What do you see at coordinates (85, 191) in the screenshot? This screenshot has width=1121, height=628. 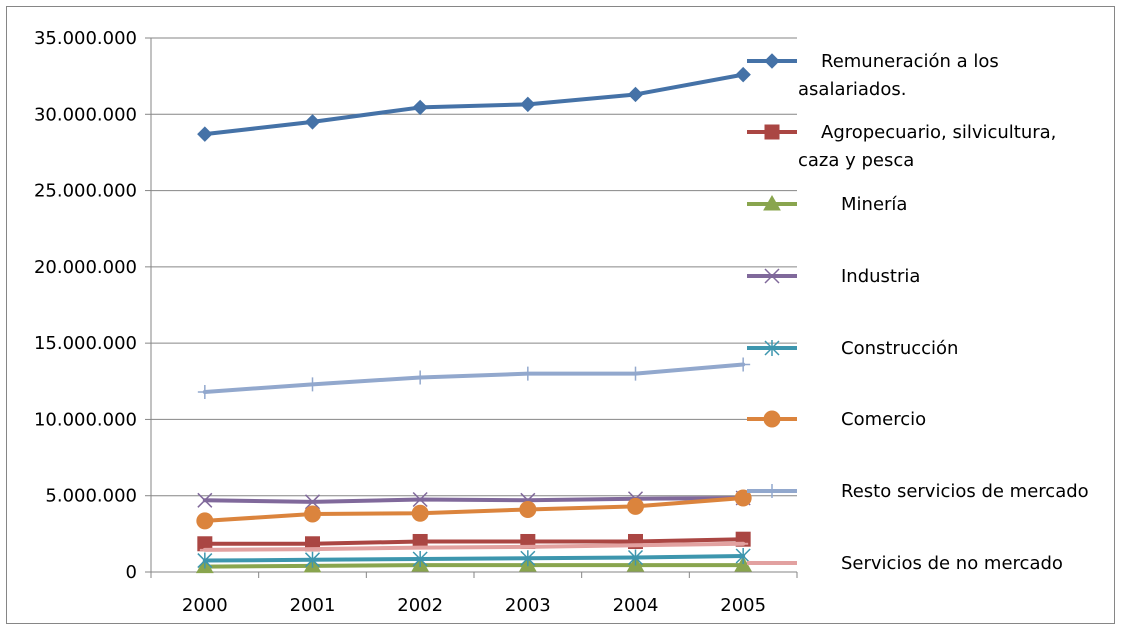 I see `y-tick-label: 25.000.000` at bounding box center [85, 191].